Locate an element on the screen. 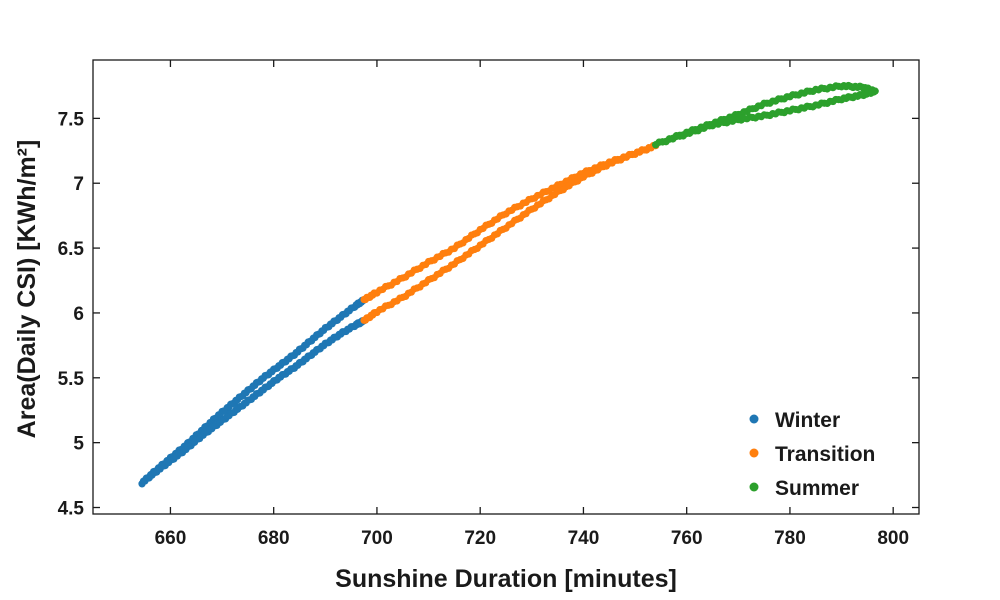 The width and height of the screenshot is (1000, 600). legend-marker-winter is located at coordinates (754, 419).